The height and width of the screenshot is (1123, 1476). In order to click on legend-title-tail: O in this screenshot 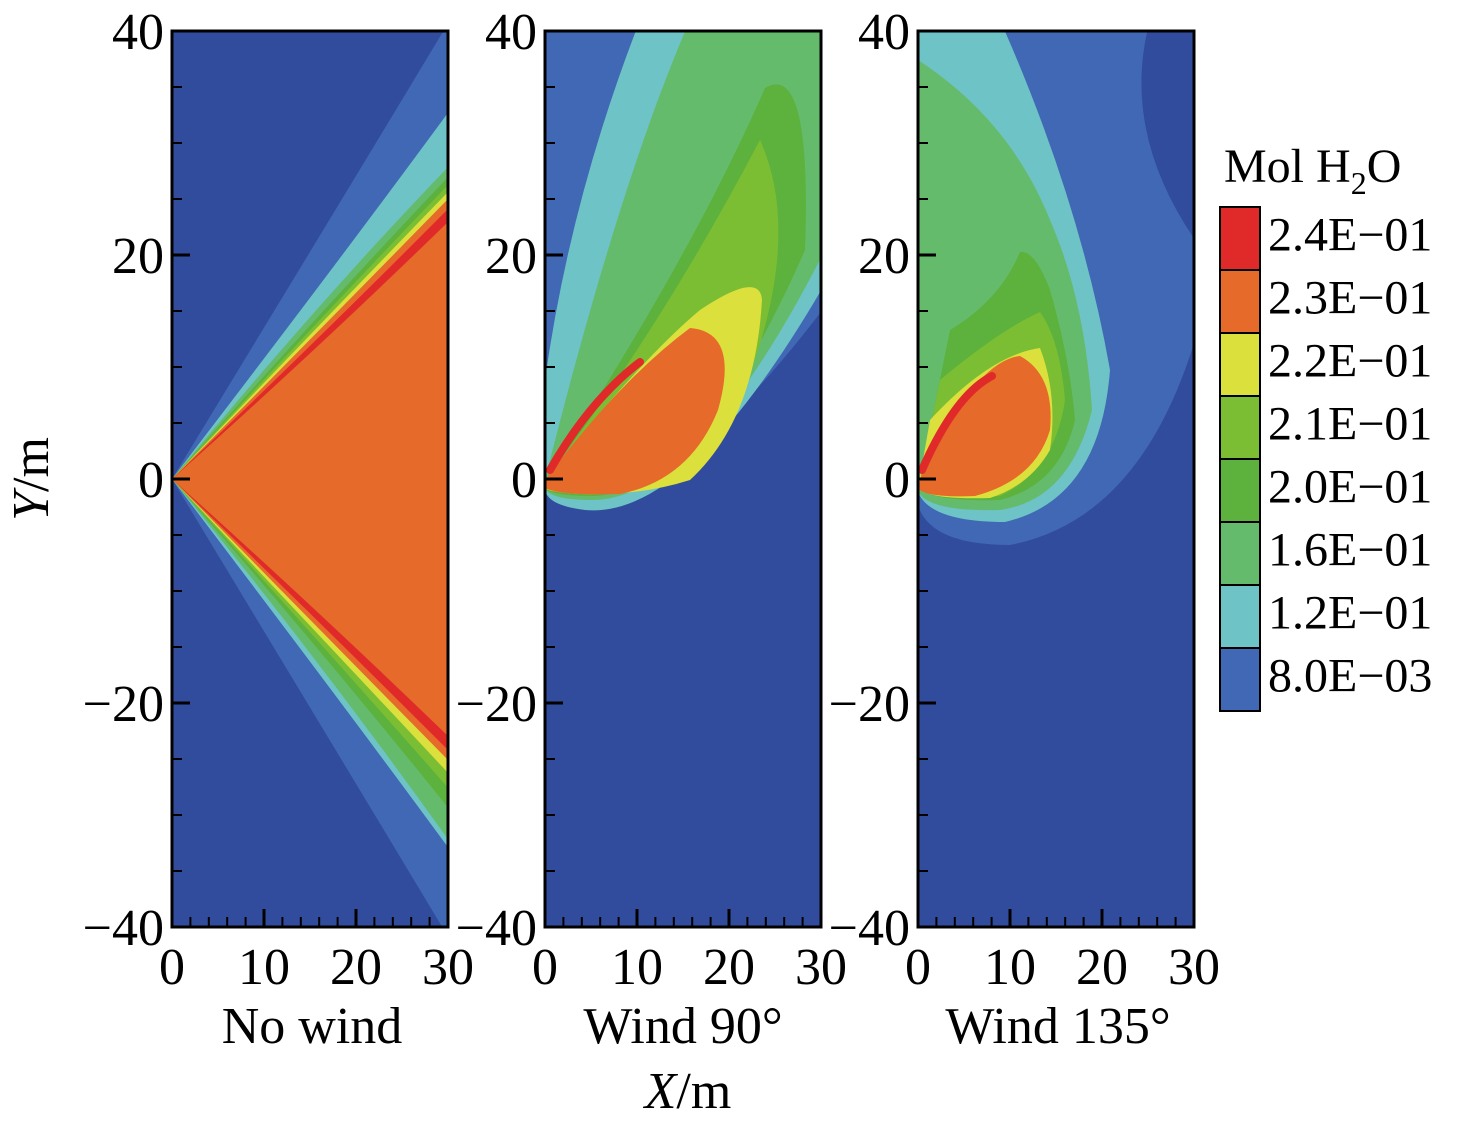, I will do `click(1384, 166)`.